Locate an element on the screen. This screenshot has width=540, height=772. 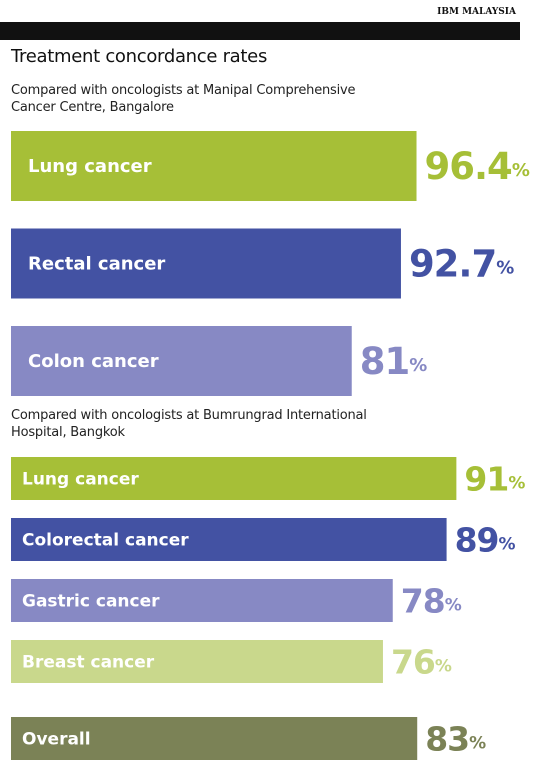
category-label: Overall is located at coordinates (56, 740).